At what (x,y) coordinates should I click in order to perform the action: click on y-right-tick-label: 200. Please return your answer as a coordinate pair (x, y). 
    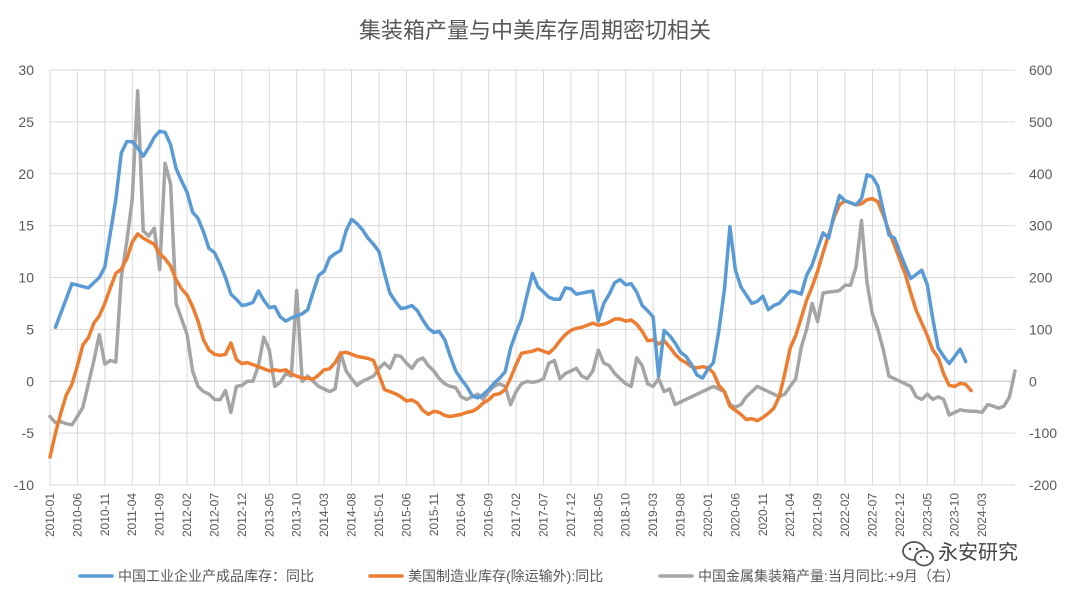
    Looking at the image, I should click on (1041, 278).